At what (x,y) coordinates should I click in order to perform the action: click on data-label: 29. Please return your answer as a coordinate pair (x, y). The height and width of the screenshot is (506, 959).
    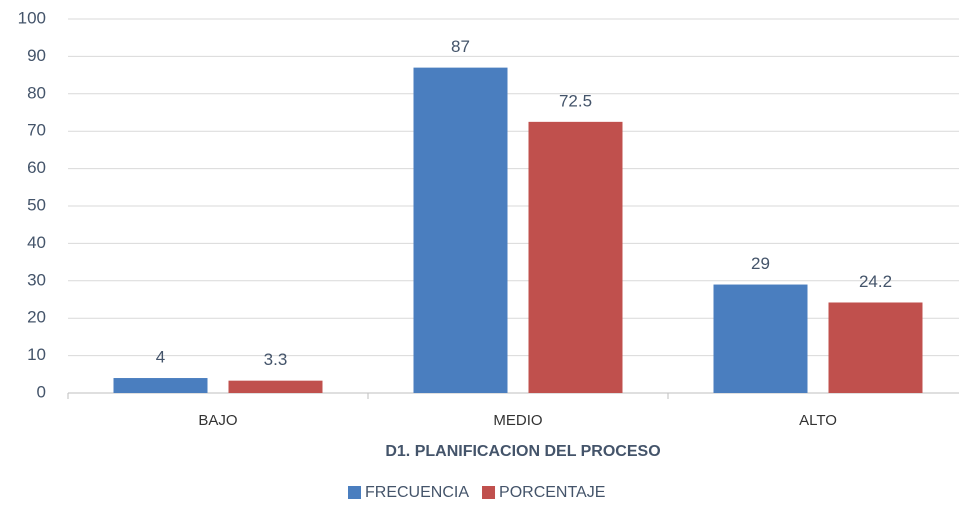
    Looking at the image, I should click on (760, 263).